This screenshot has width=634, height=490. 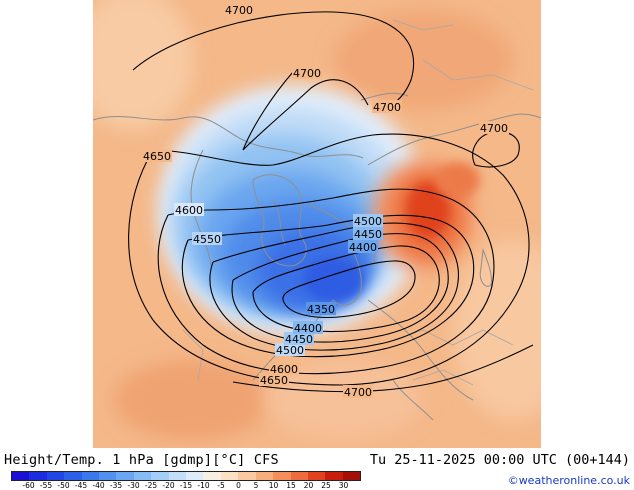 I want to click on legend-tick-label: -60, so click(x=28, y=485).